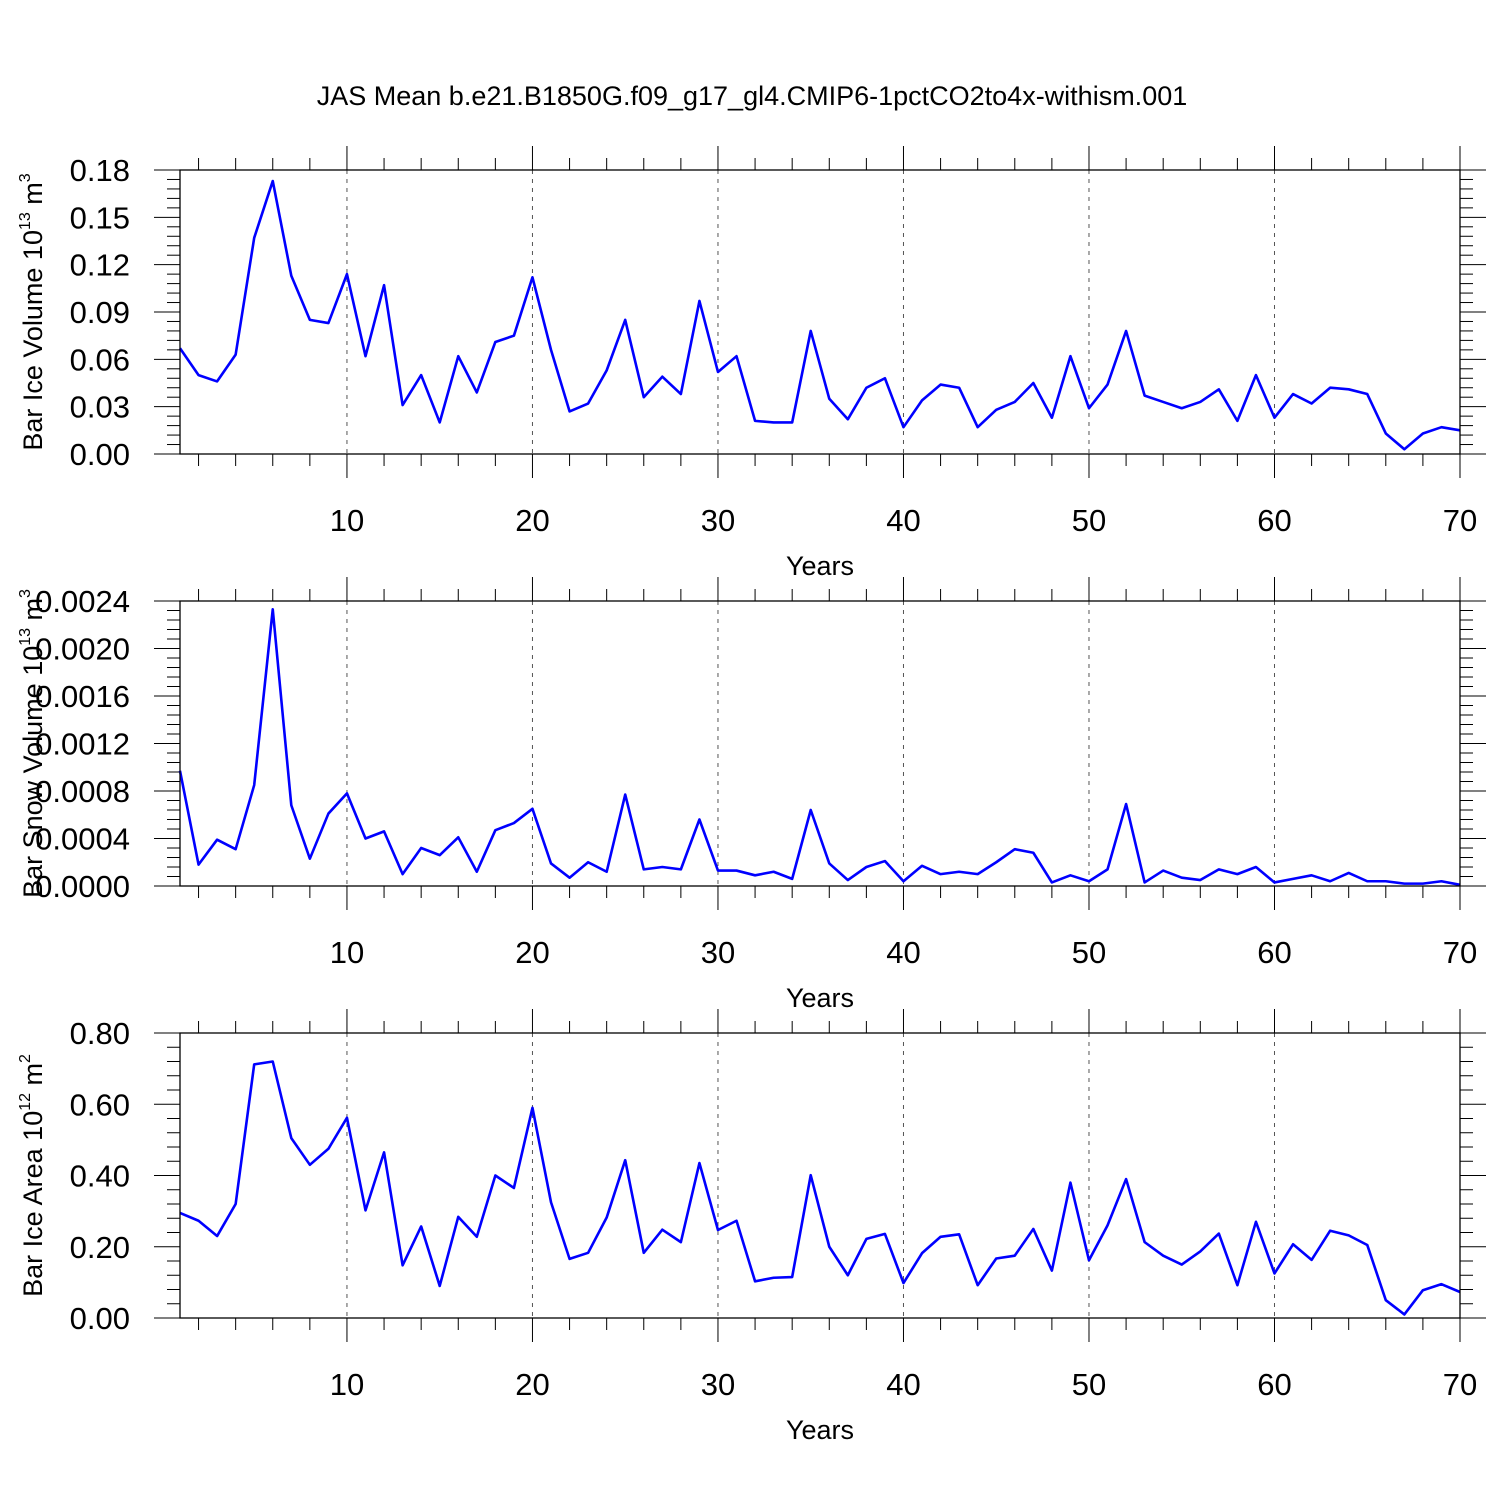 The width and height of the screenshot is (1500, 1500). Describe the element at coordinates (100, 407) in the screenshot. I see `y-tick-label: 0.03` at that location.